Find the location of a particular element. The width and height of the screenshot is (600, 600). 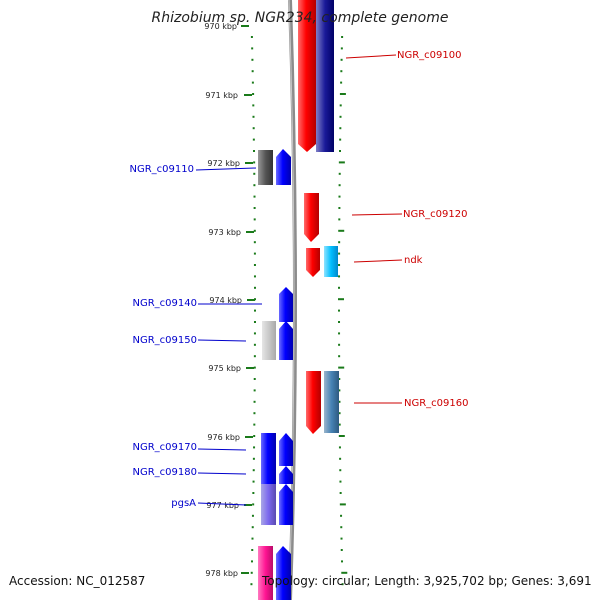

gene-box-NGR_c09180 is located at coordinates (268, 475).